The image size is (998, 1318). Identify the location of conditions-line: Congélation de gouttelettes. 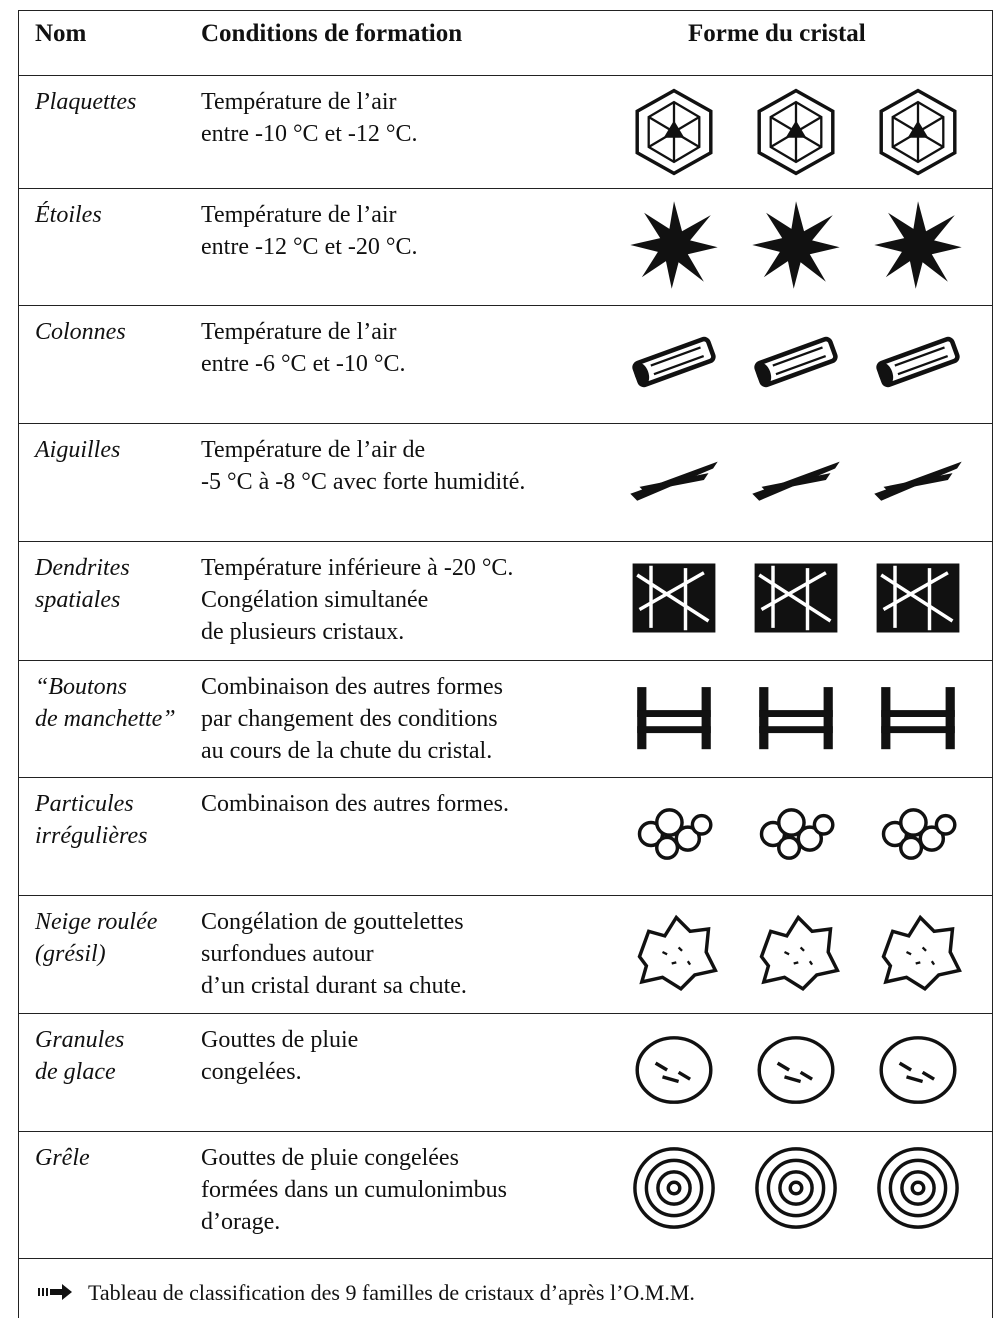
(332, 922).